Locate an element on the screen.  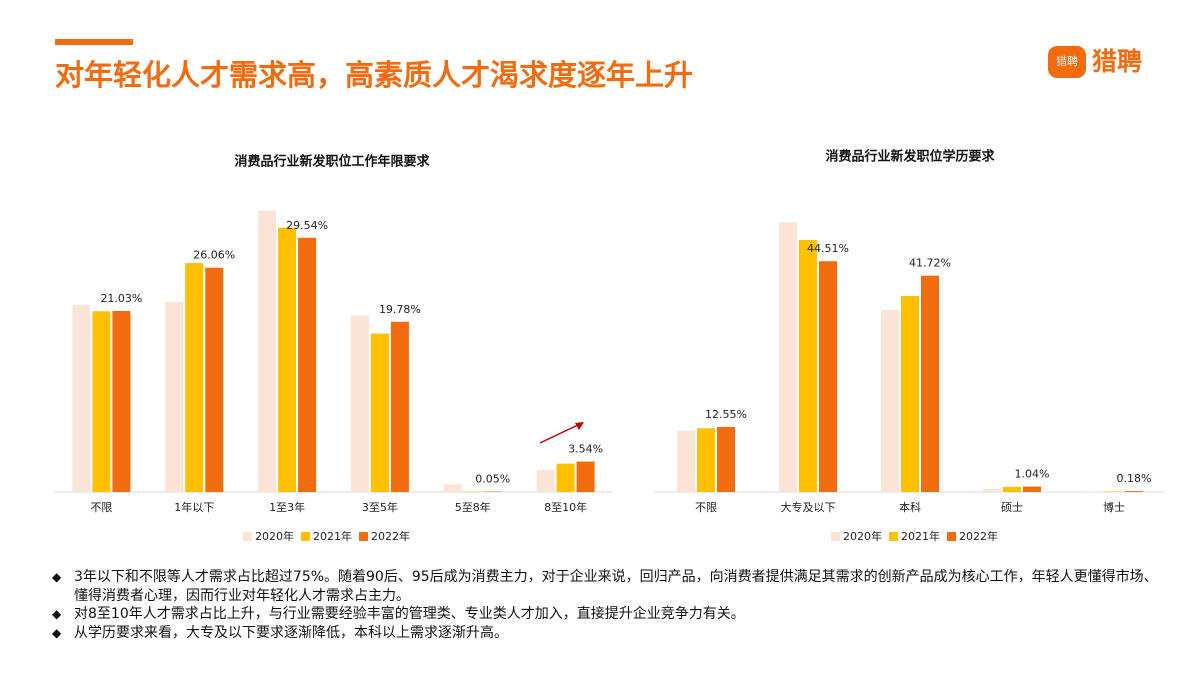
value-label: 41.72% is located at coordinates (930, 263).